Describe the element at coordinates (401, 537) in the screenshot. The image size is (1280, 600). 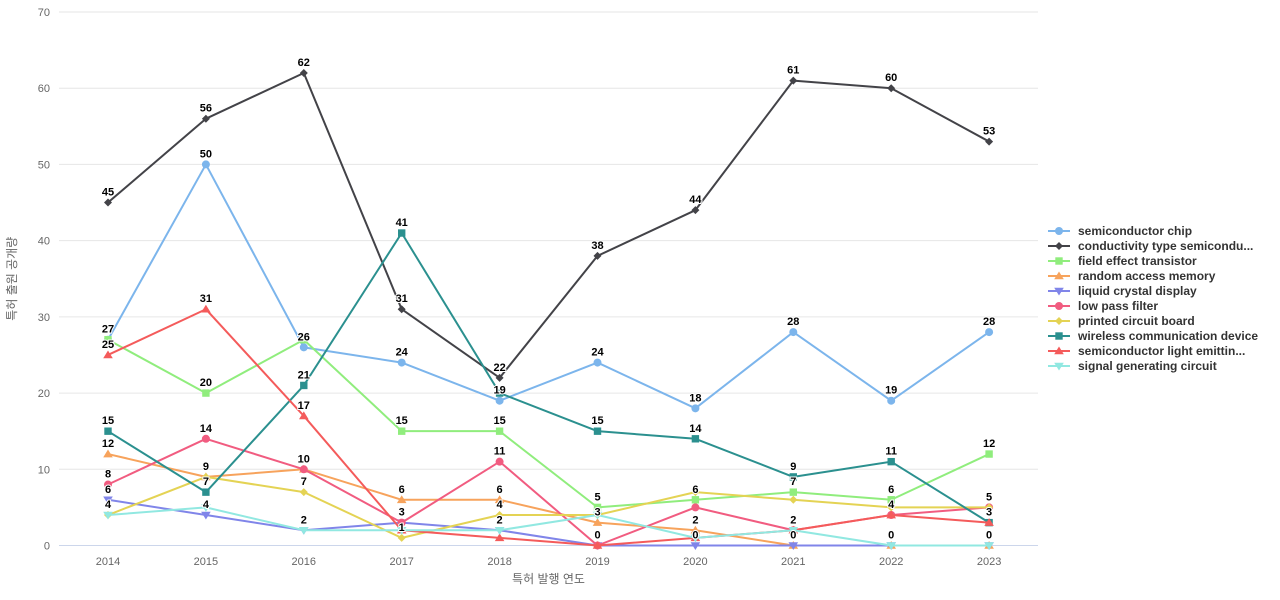
I see `data-point-printed-circuit-board-2017` at that location.